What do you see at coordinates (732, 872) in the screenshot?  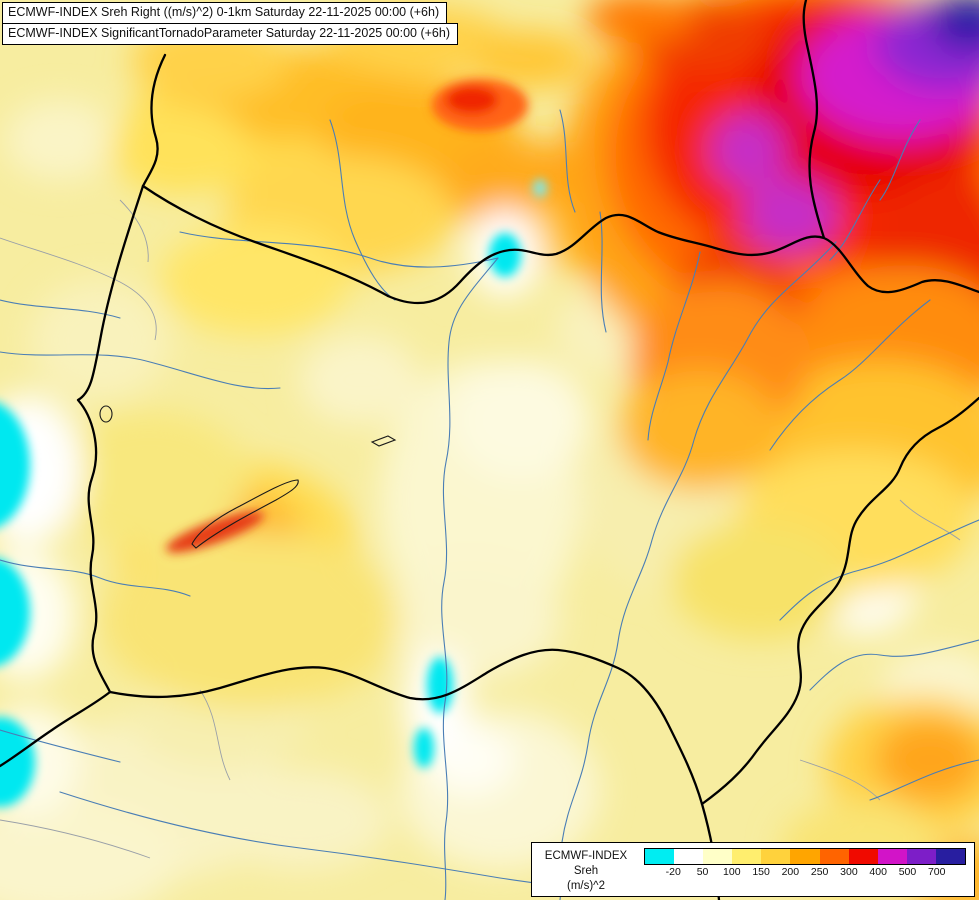 I see `legend-tick-label: 100` at bounding box center [732, 872].